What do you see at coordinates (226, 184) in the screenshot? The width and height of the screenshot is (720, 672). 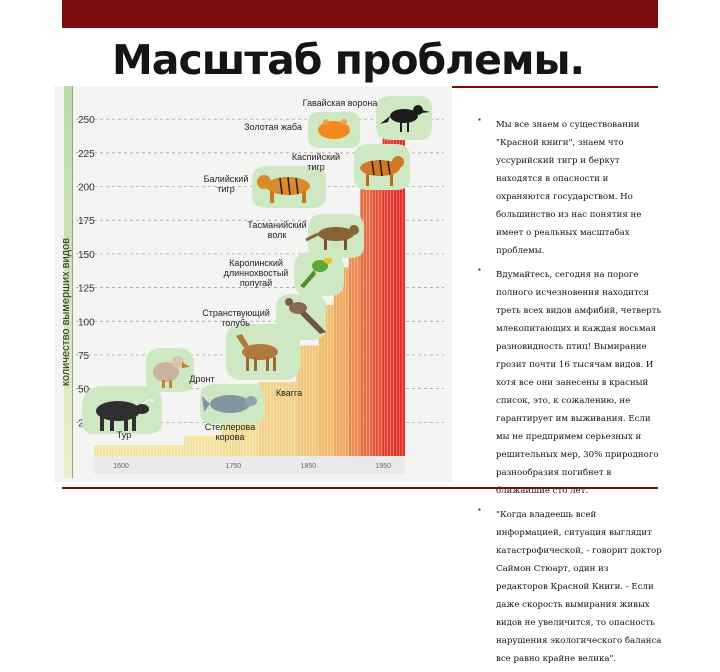 I see `label-bali-tiger: Балийский тигр` at bounding box center [226, 184].